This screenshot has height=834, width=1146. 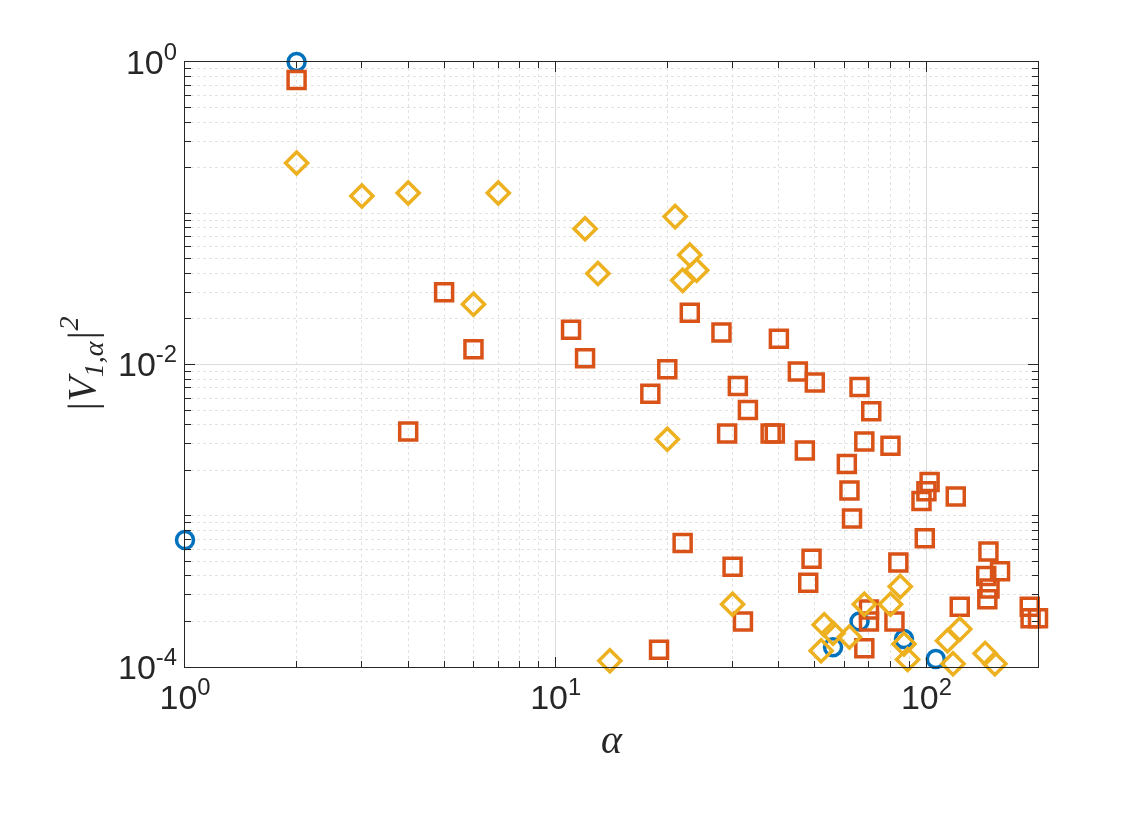 I want to click on x-axis-title: α, so click(x=612, y=740).